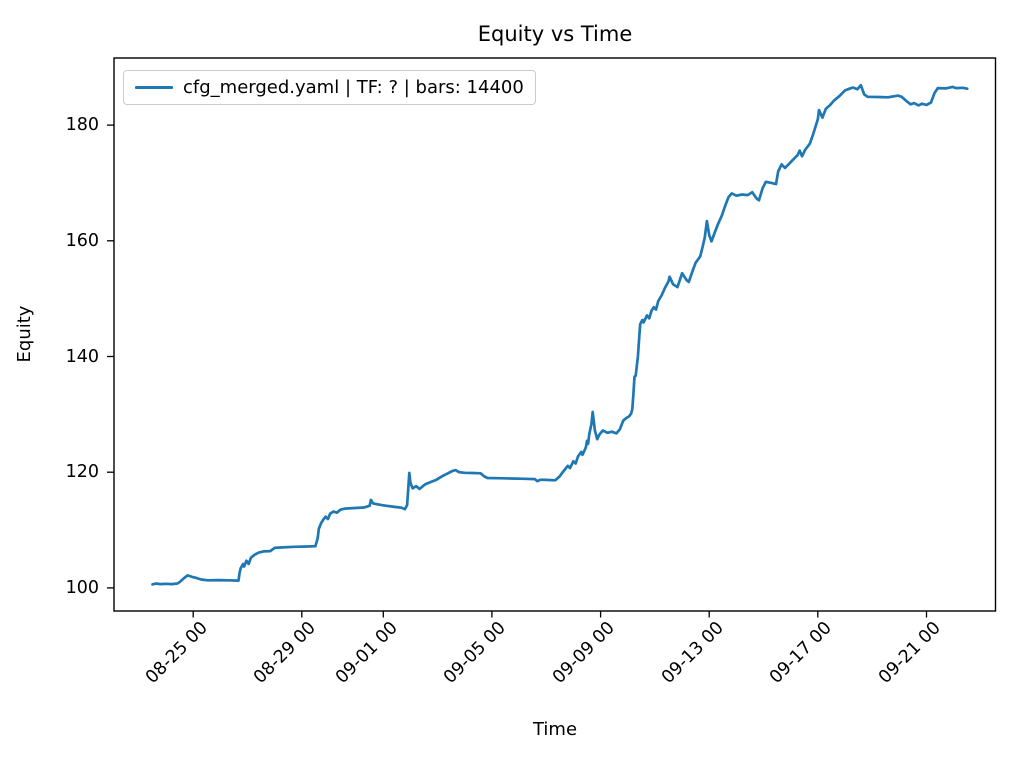 The image size is (1024, 768). Describe the element at coordinates (82, 587) in the screenshot. I see `y-tick-label: 100` at that location.